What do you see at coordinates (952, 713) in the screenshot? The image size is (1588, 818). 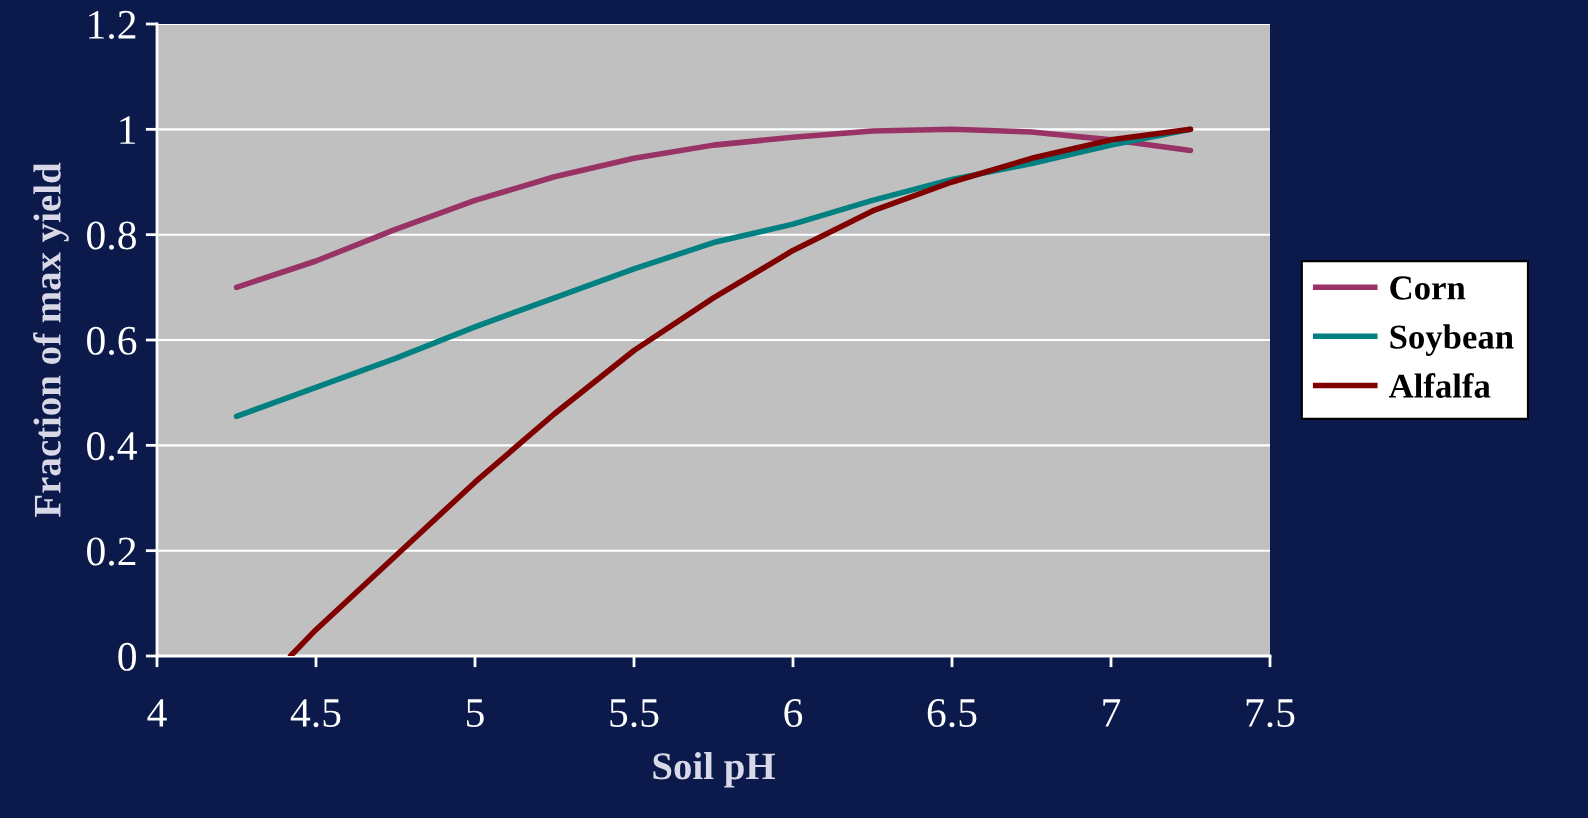 I see `x-tick-label: 6.5` at bounding box center [952, 713].